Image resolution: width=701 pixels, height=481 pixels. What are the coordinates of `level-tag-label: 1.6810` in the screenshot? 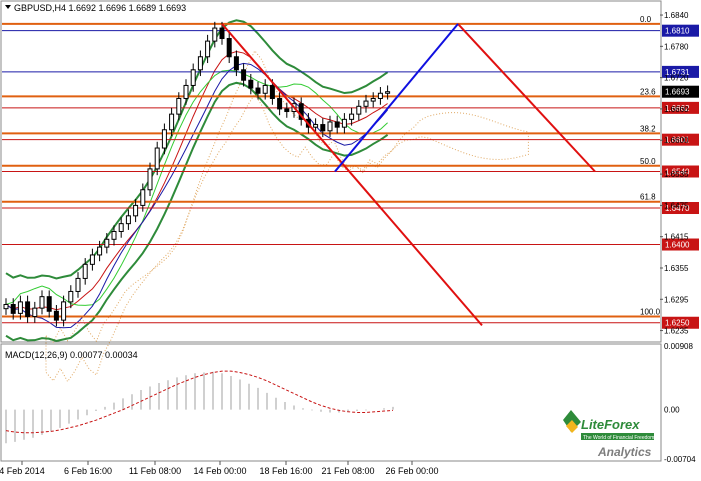 It's located at (677, 31).